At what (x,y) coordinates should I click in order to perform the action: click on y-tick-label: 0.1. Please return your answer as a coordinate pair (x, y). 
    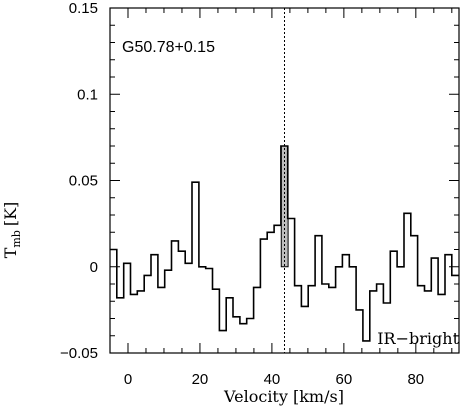
    Looking at the image, I should click on (87, 94).